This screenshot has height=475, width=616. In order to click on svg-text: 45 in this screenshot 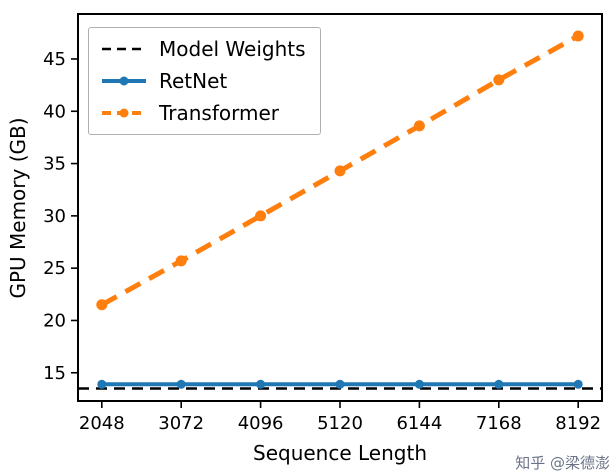, I will do `click(54, 59)`.